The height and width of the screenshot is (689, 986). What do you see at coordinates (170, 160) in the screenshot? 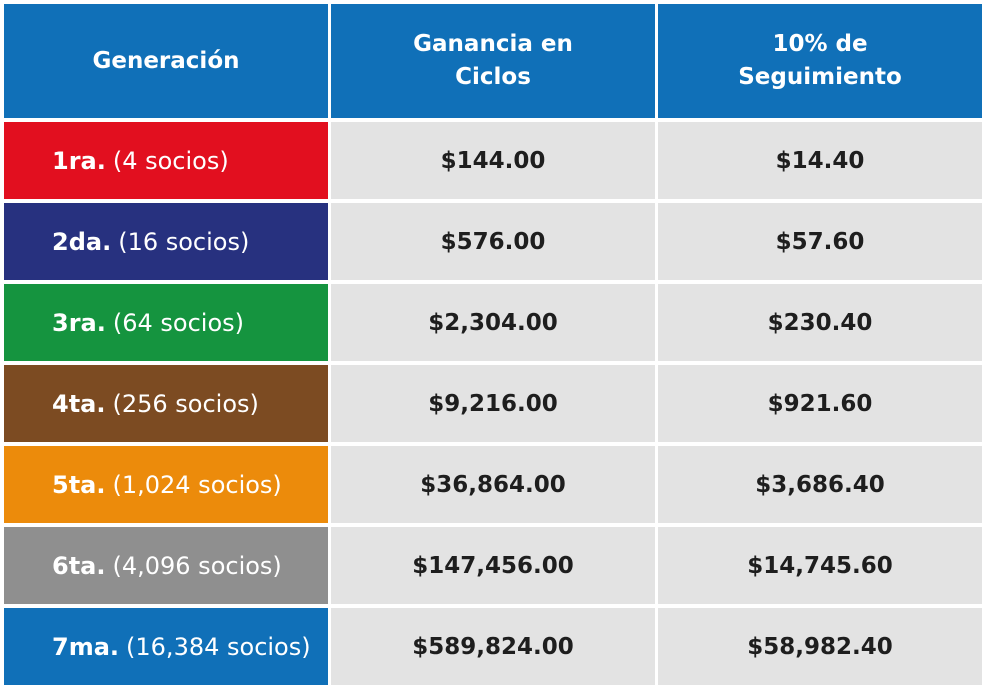
I see `generation-partners: (4 socios)` at bounding box center [170, 160].